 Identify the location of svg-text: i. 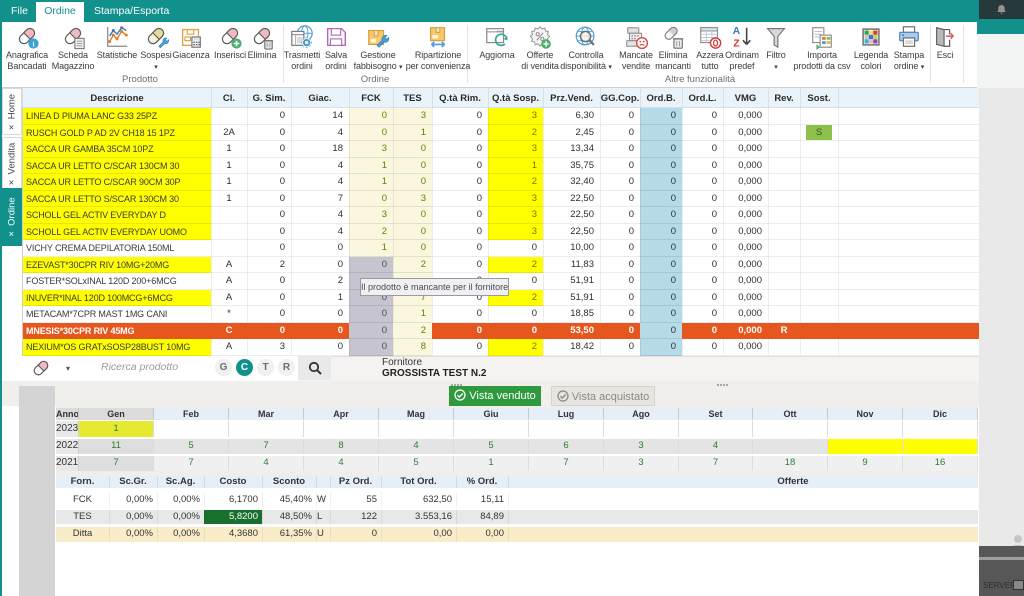
(34, 43).